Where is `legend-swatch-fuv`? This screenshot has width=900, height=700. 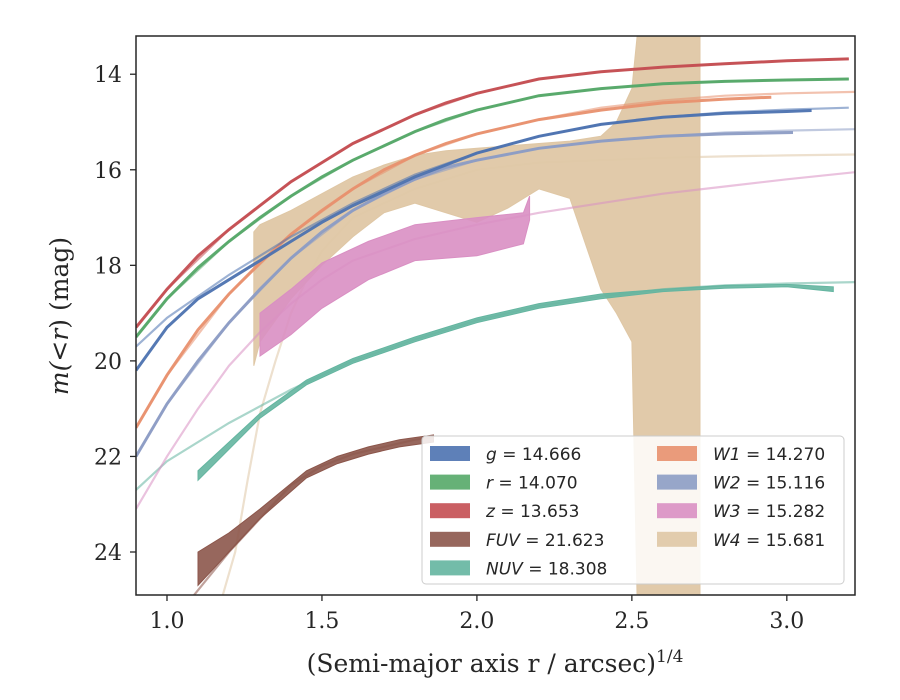 legend-swatch-fuv is located at coordinates (450, 539).